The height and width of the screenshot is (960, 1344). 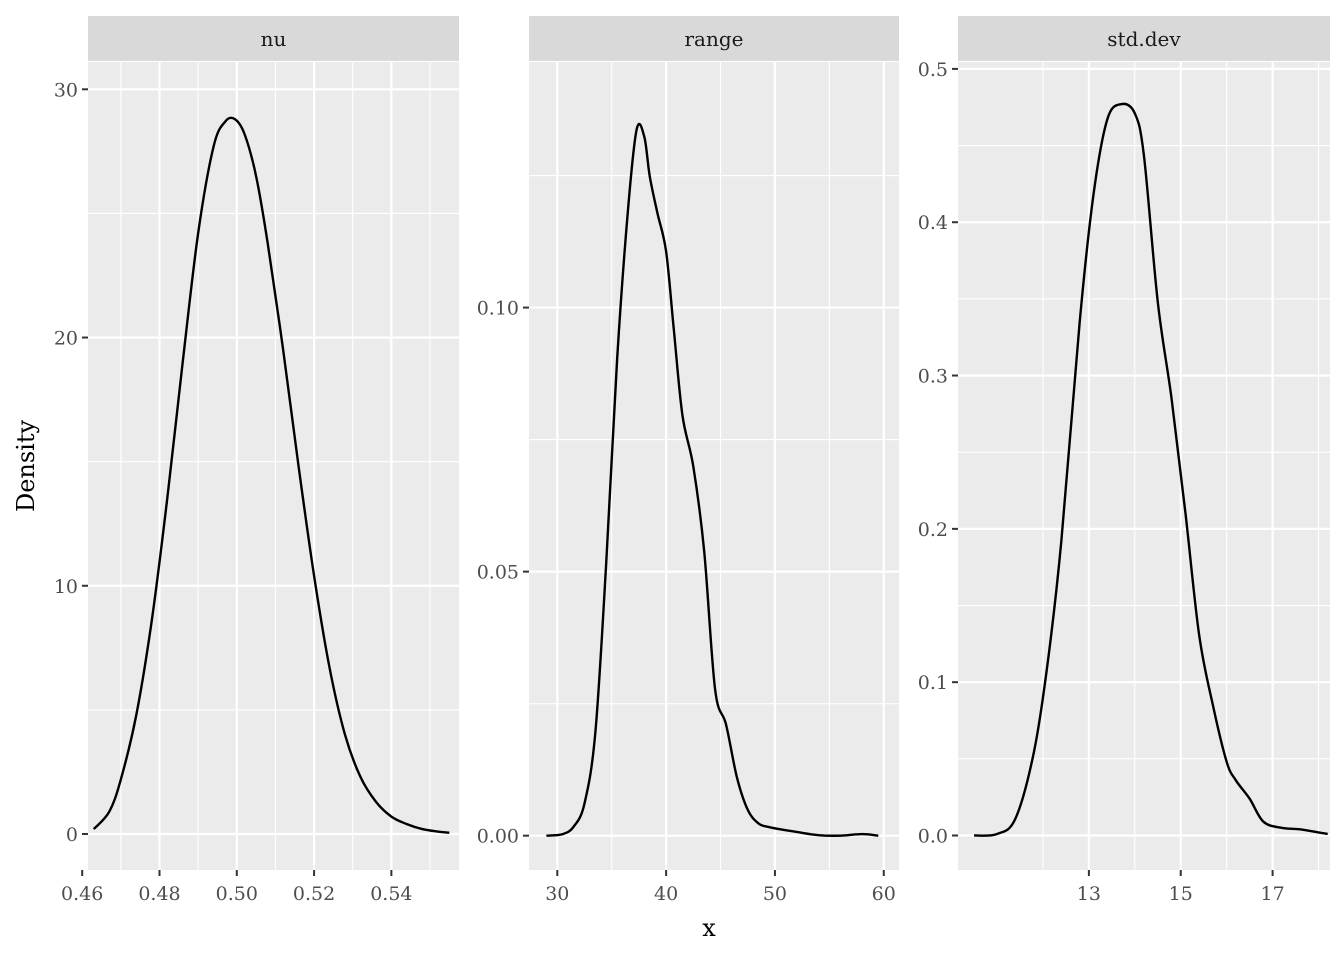 I want to click on y-tick-label: 20, so click(x=66, y=339).